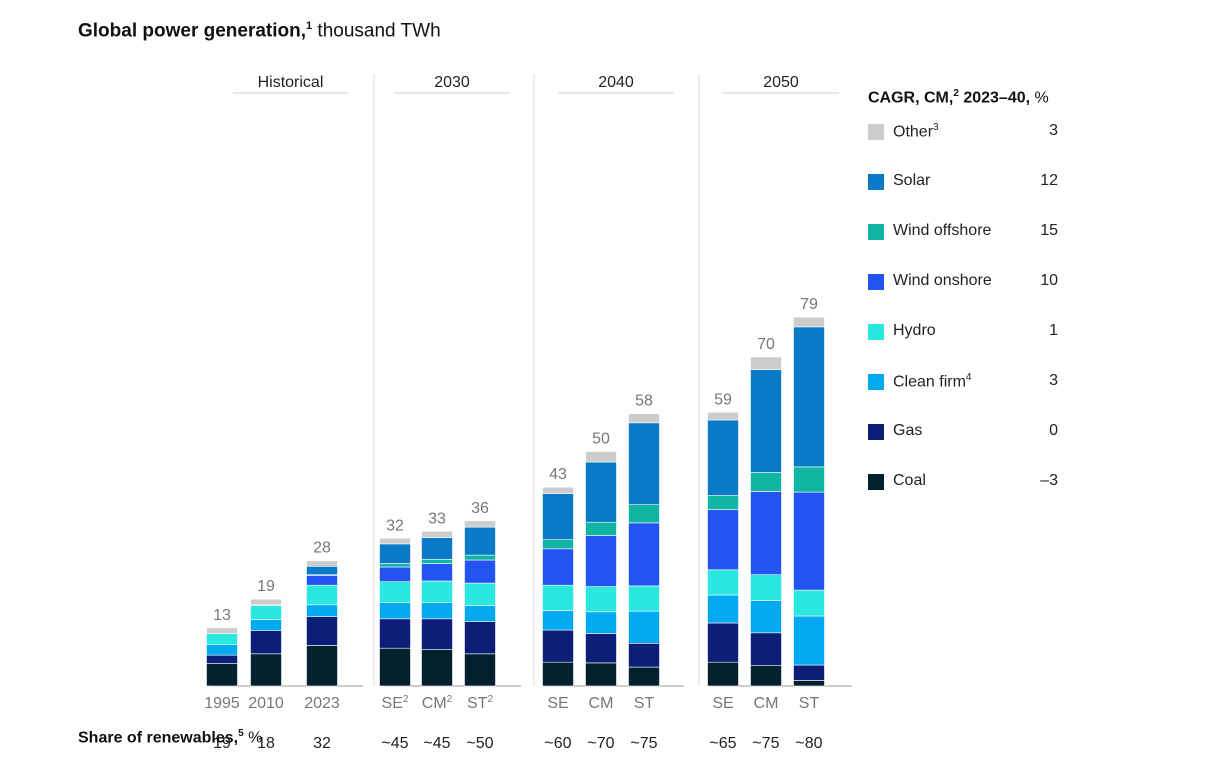 The height and width of the screenshot is (783, 1219). I want to click on legend-value-gas: 0, so click(1053, 430).